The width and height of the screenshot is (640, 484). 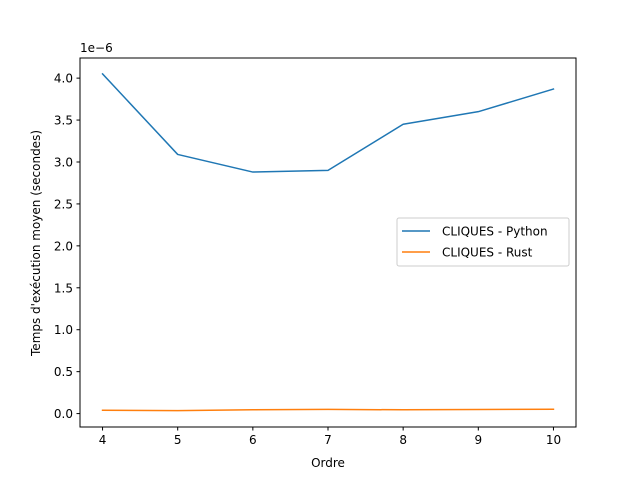 What do you see at coordinates (63, 414) in the screenshot?
I see `y-tick-label: 0.0` at bounding box center [63, 414].